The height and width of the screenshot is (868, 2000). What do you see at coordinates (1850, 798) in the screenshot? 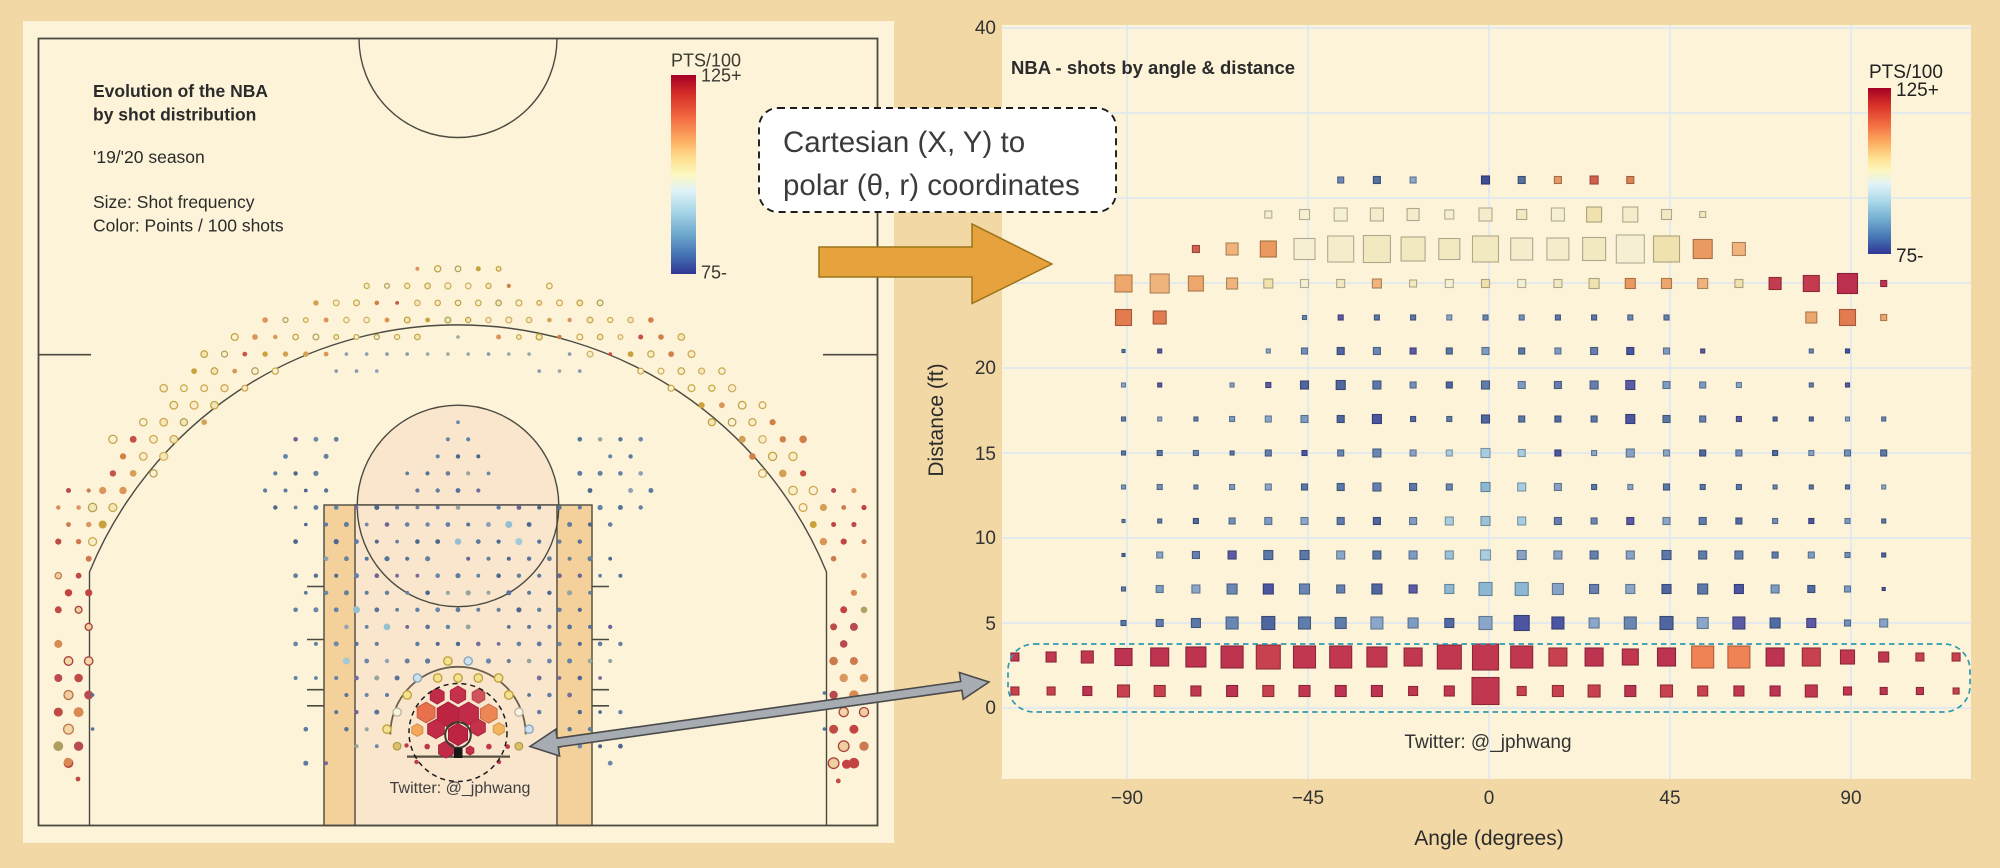
I see `svg-text: 90` at bounding box center [1850, 798].